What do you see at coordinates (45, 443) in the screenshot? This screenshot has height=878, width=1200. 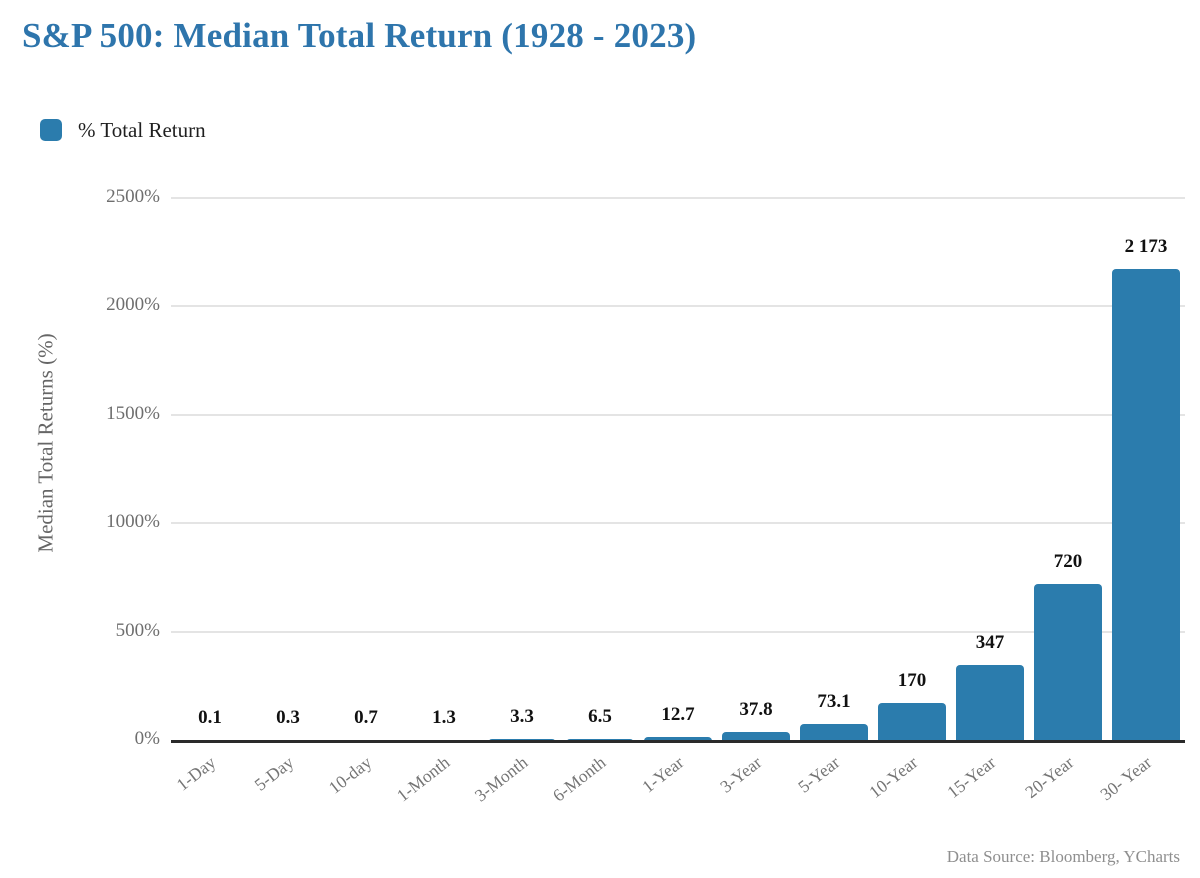 I see `y-axis-title: Median Total Returns (%)` at bounding box center [45, 443].